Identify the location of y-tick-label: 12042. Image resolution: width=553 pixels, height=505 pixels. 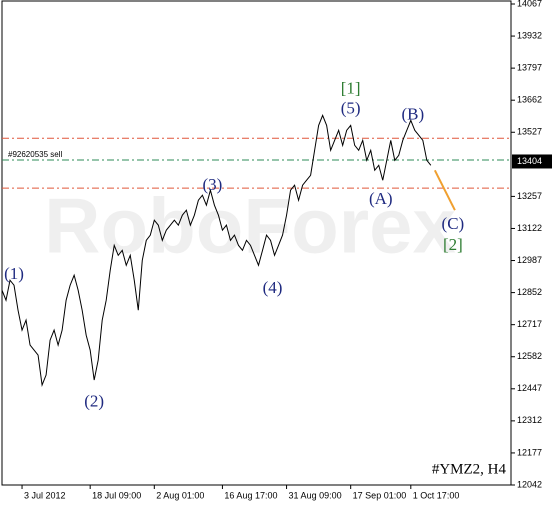
(529, 484).